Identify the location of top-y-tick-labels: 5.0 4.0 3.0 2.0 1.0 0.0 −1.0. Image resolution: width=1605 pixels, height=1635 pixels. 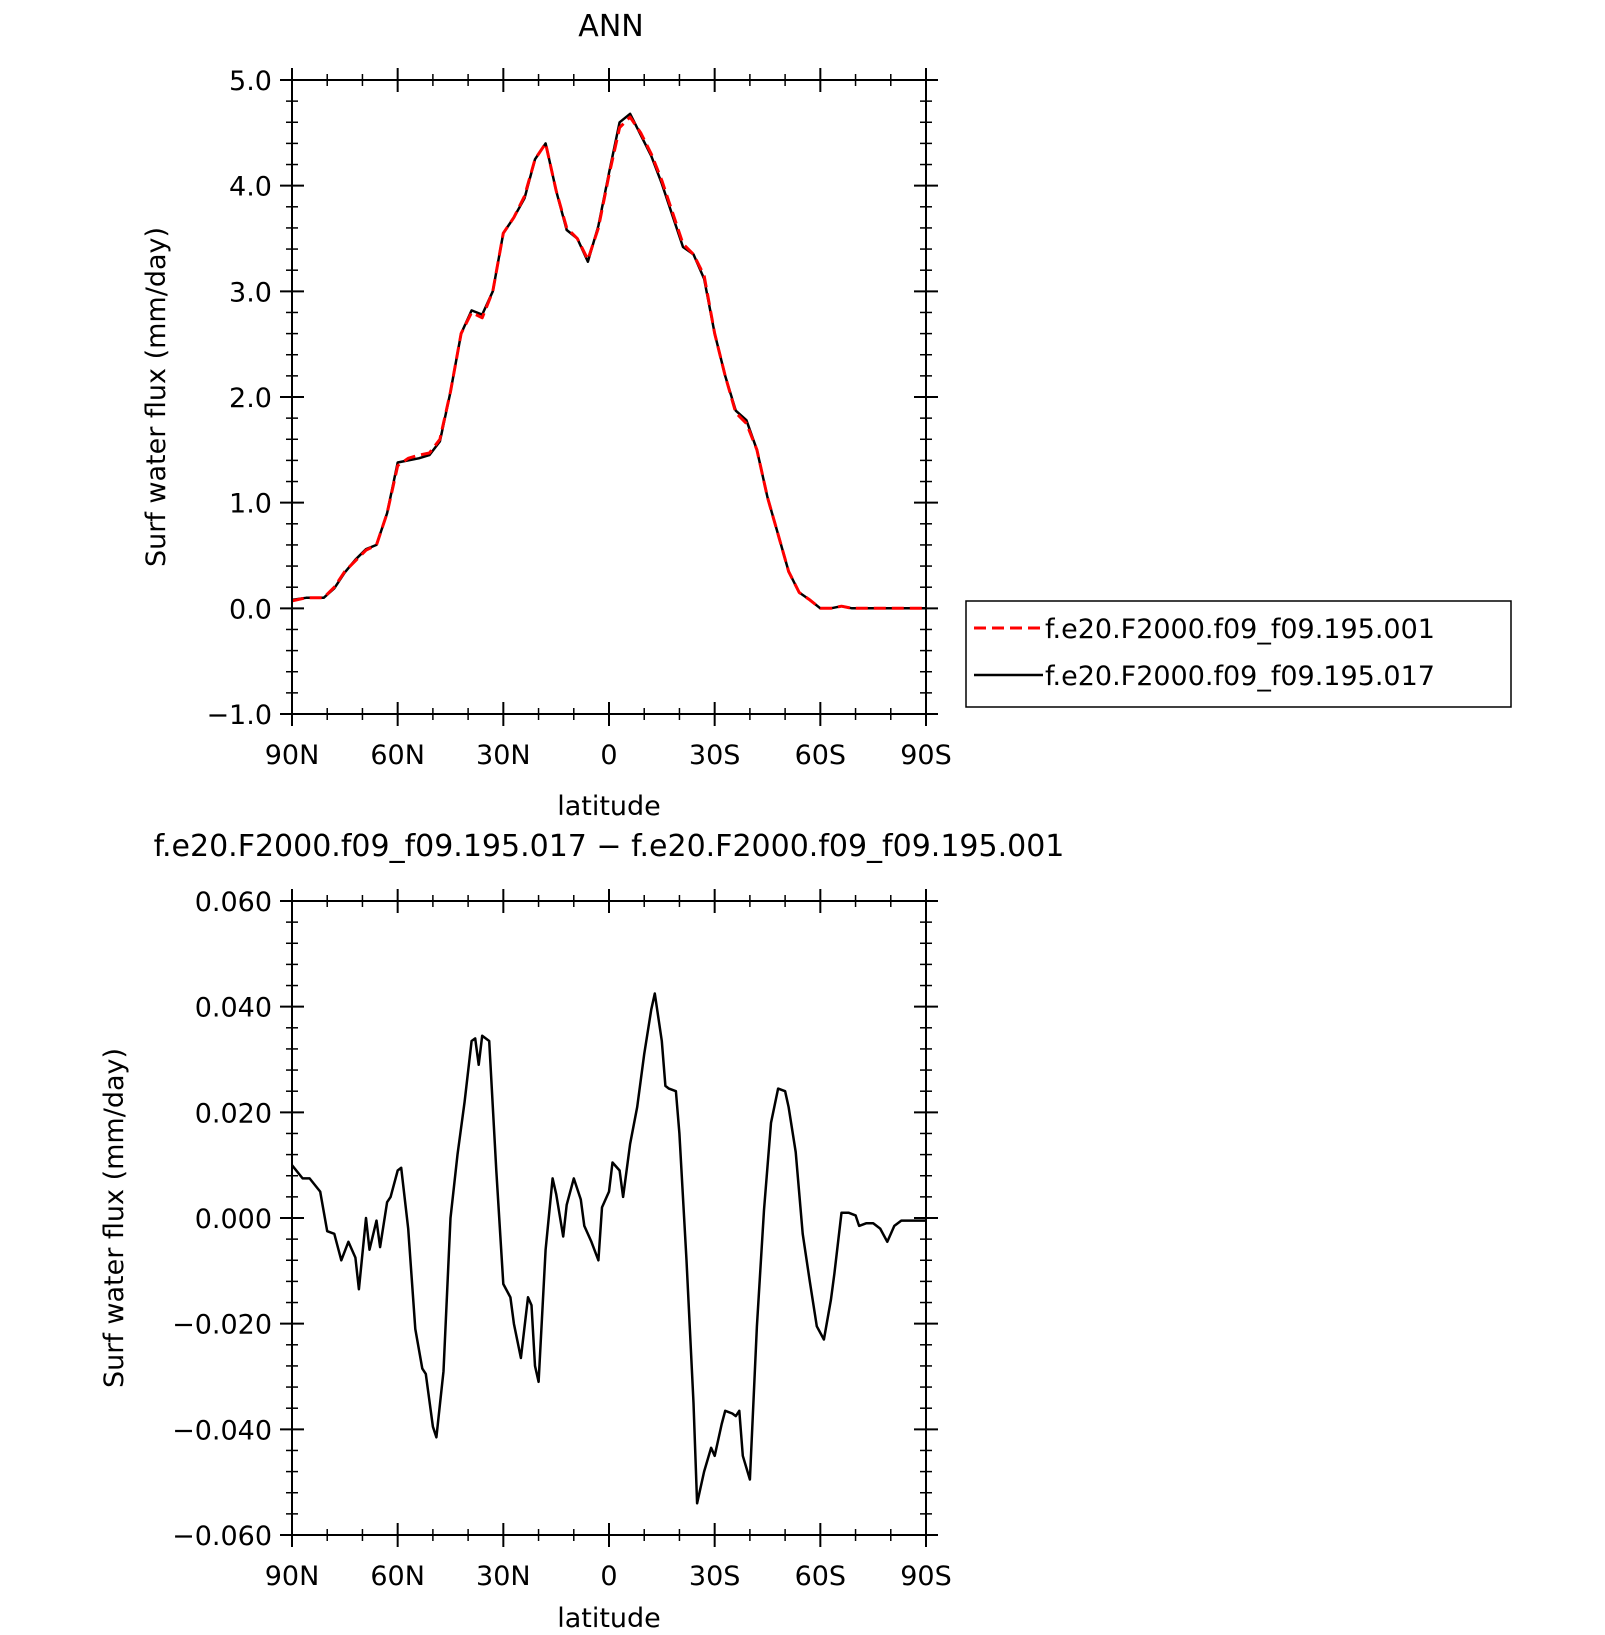
(239, 398).